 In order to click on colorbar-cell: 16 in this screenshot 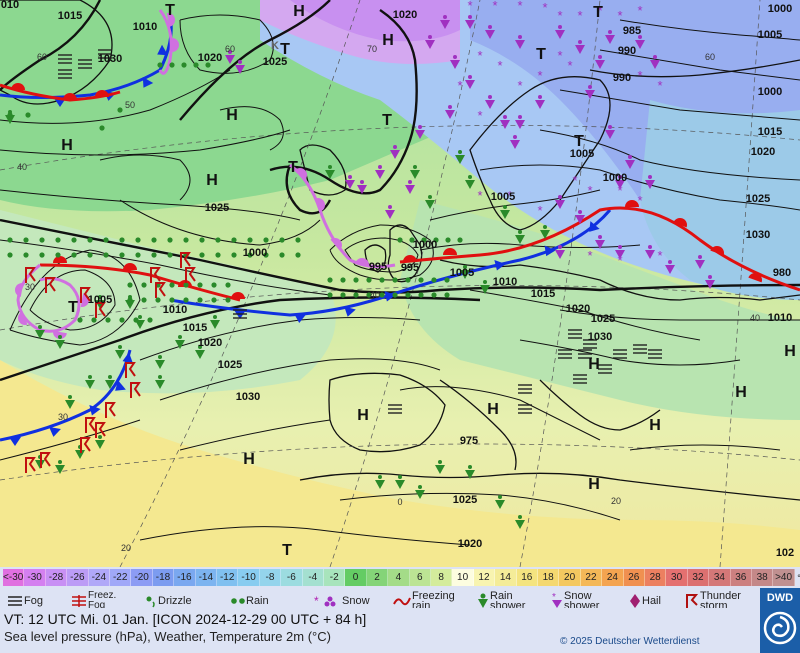, I will do `click(527, 577)`.